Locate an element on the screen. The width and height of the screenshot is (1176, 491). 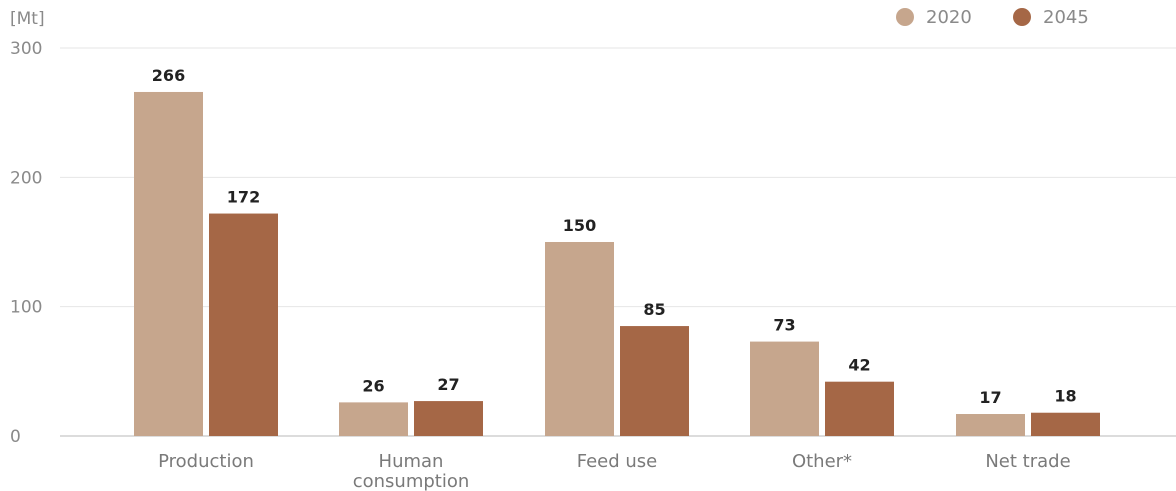
y-tick-label: 0 is located at coordinates (15, 437).